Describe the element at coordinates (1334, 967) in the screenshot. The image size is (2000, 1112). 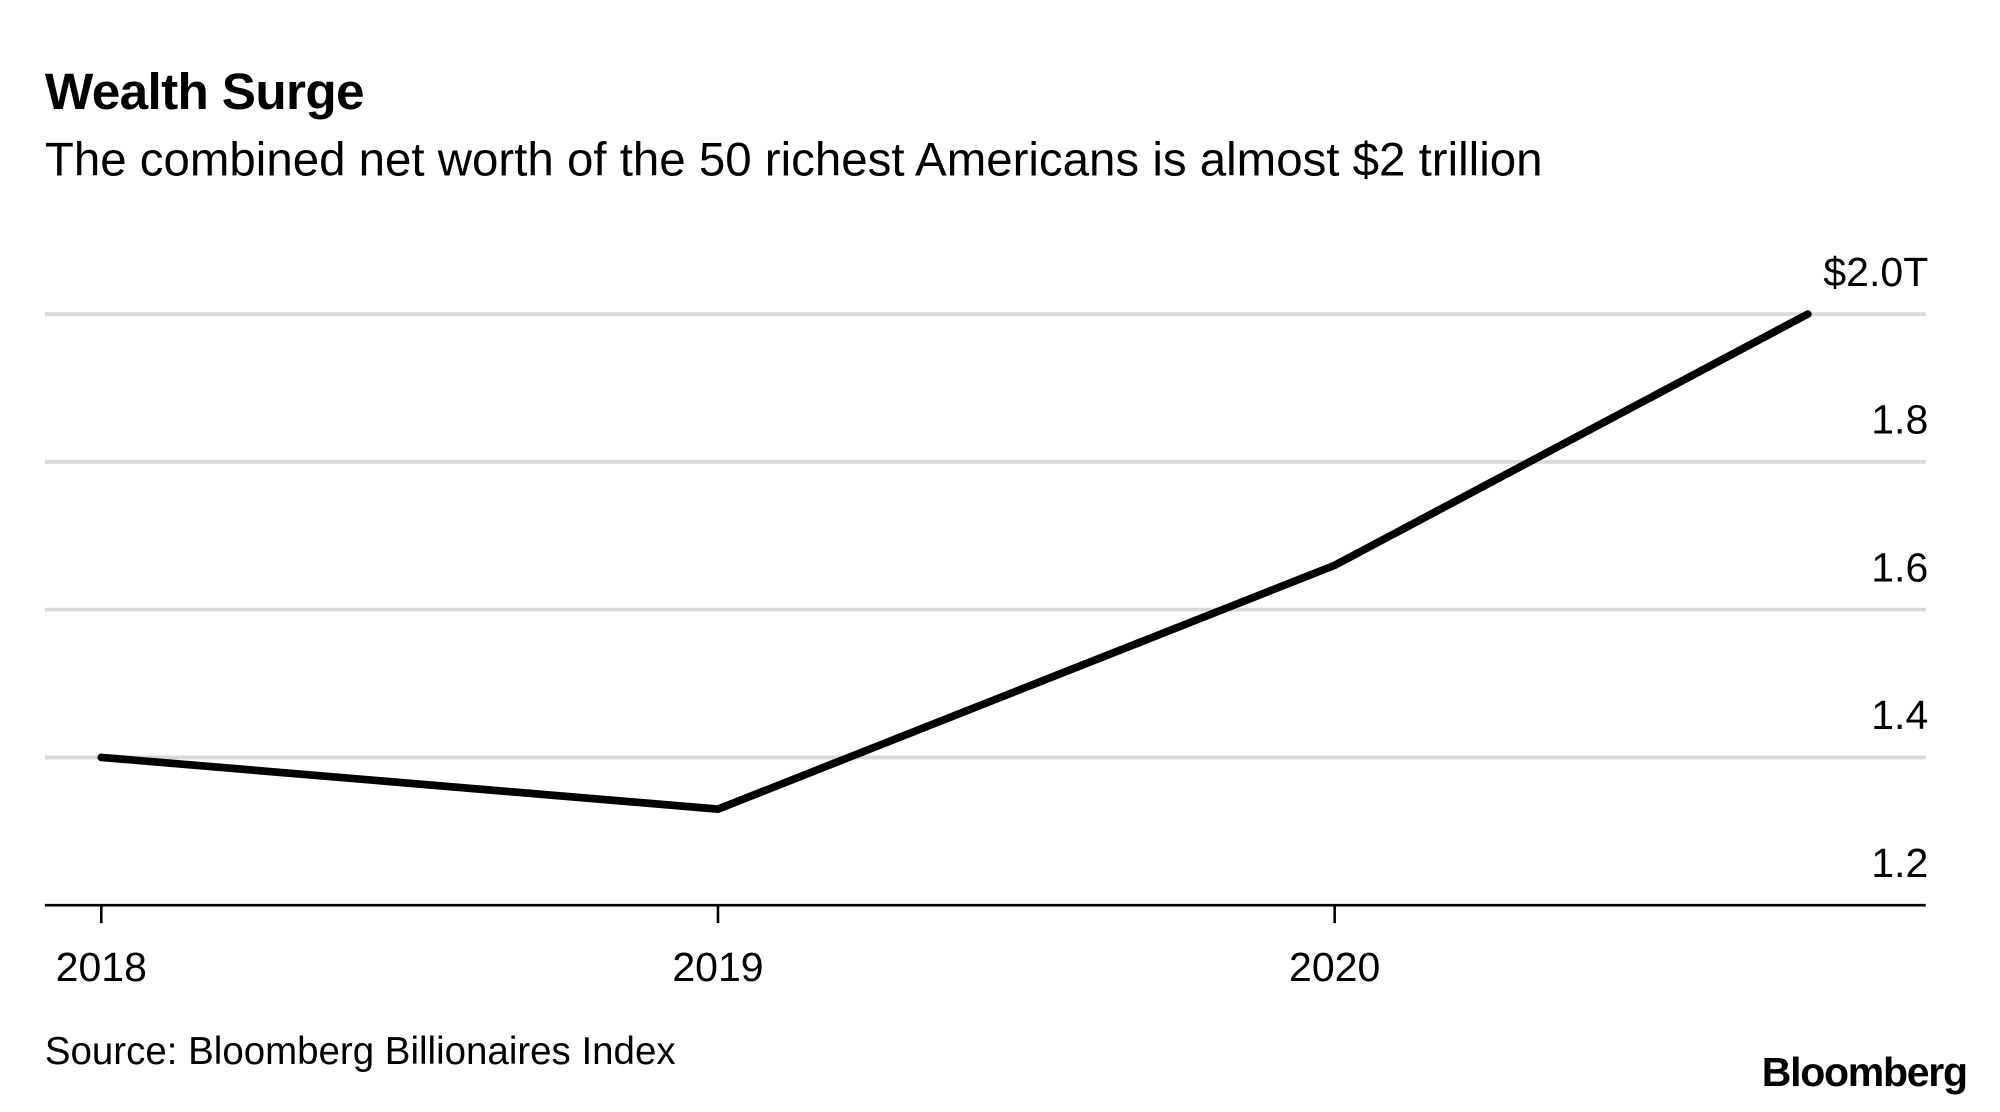
I see `x-tick-label: 2020` at that location.